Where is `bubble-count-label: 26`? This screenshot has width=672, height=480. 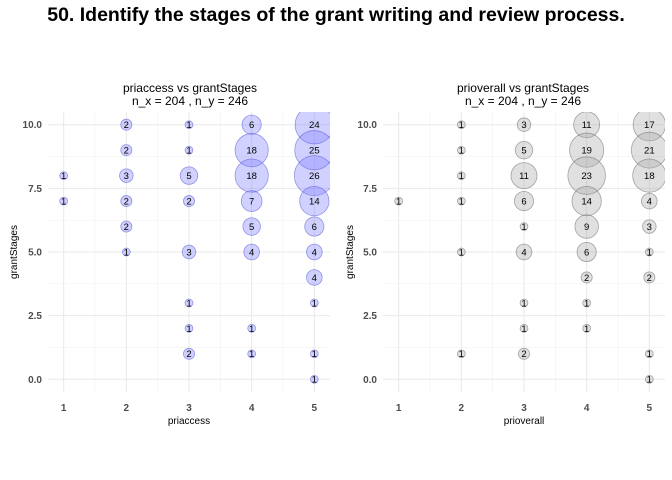
bubble-count-label: 26 is located at coordinates (314, 176).